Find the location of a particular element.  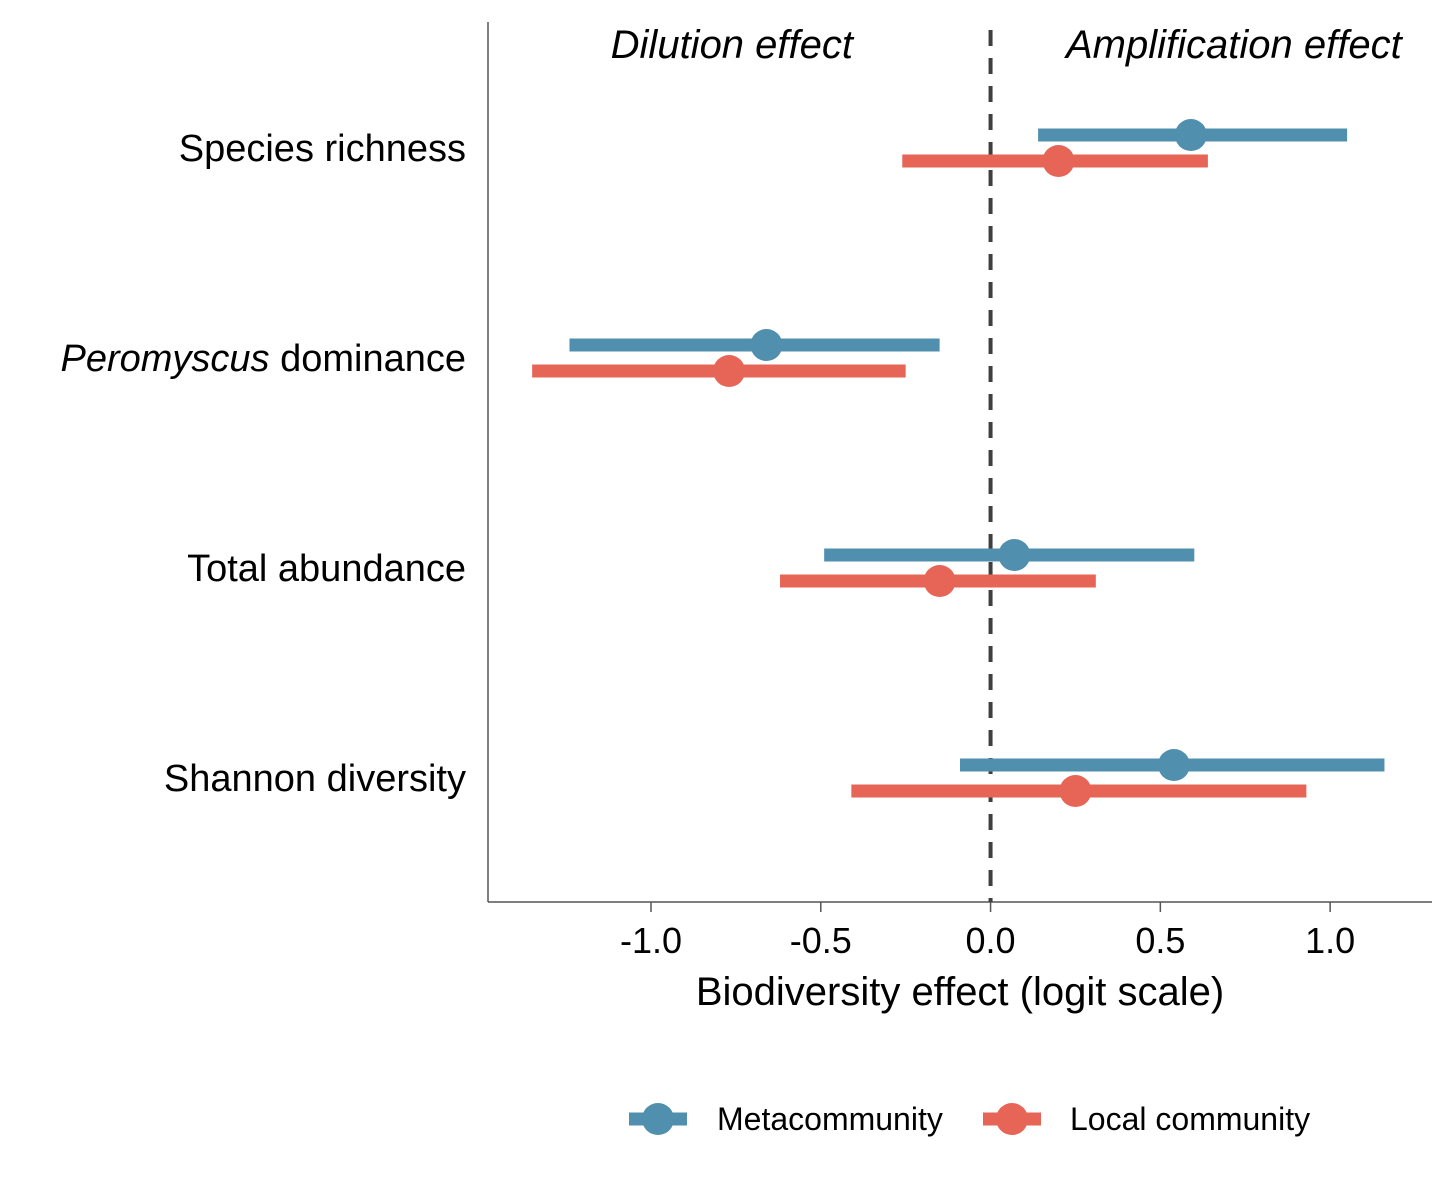

x-tick-label: 1.0 is located at coordinates (1330, 940).